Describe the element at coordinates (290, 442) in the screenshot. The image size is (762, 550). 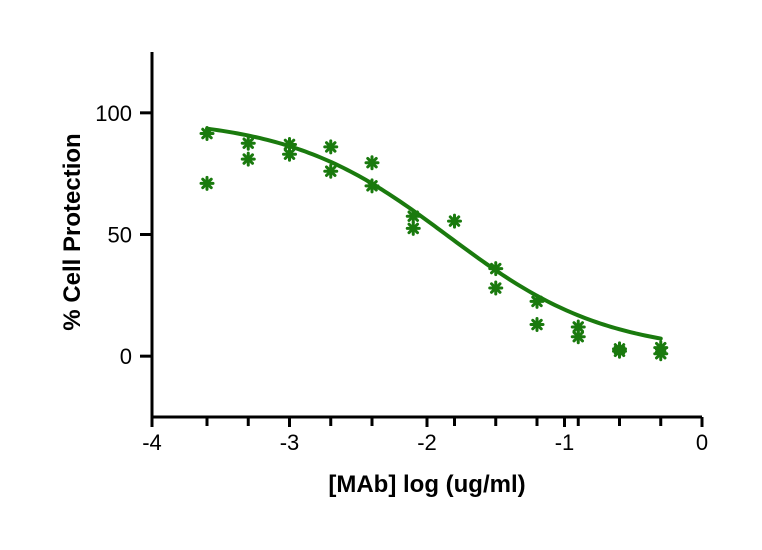
I see `x-tick-label: -3` at that location.